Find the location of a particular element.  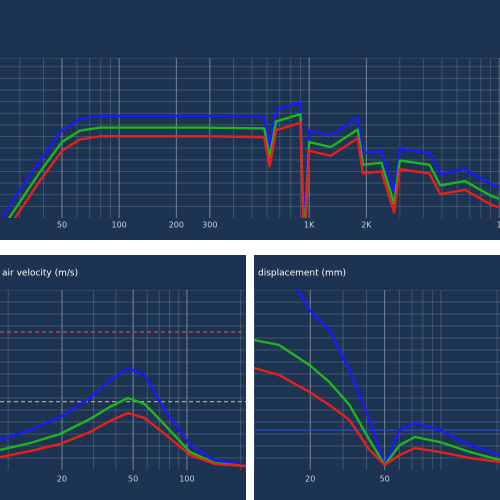

x-tick-label: 300 is located at coordinates (209, 225).